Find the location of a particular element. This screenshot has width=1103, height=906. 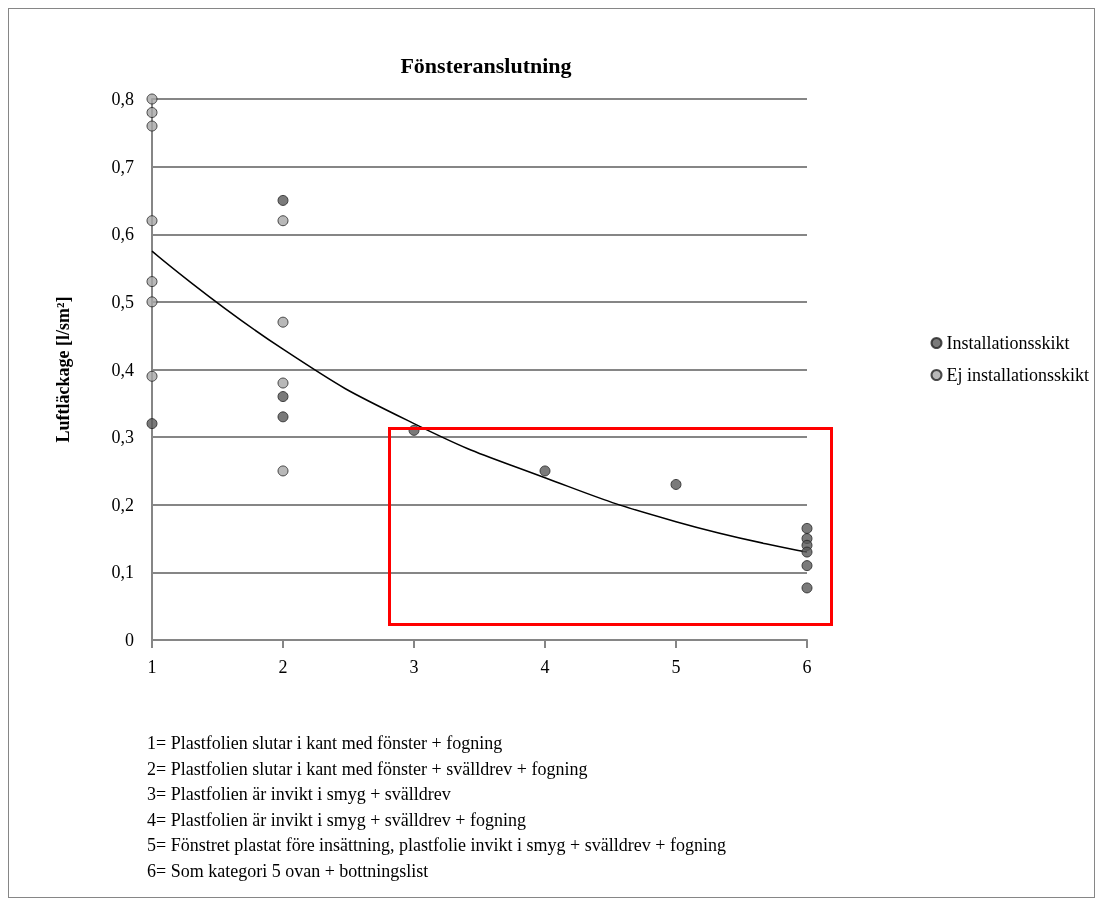

y-tick-label: 0,4 is located at coordinates (122, 369).